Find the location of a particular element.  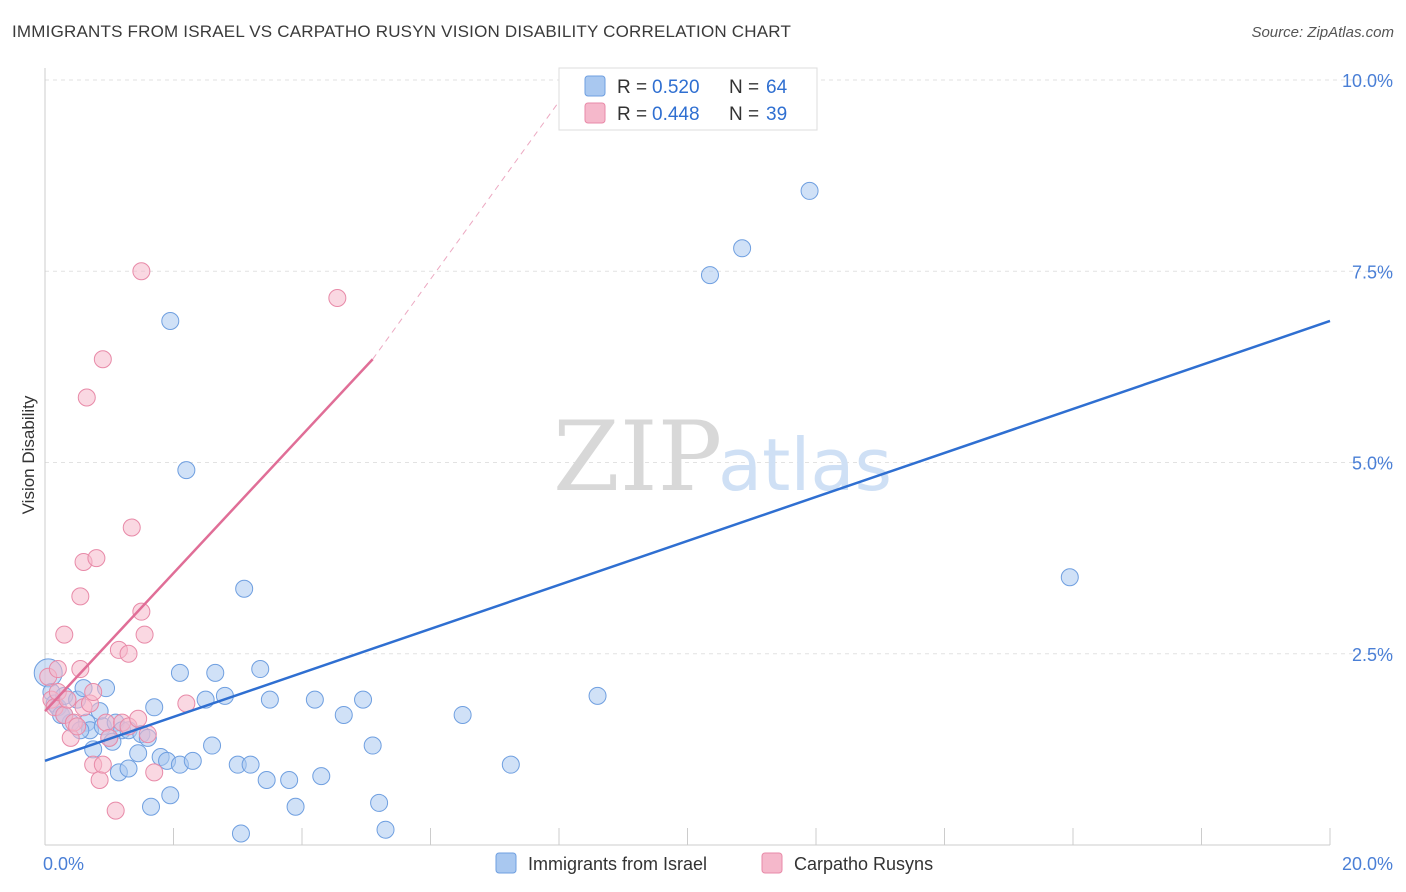

stats-legend: R = 0.520 N = 64 R = 0.448 N = 39 is located at coordinates (688, 99).